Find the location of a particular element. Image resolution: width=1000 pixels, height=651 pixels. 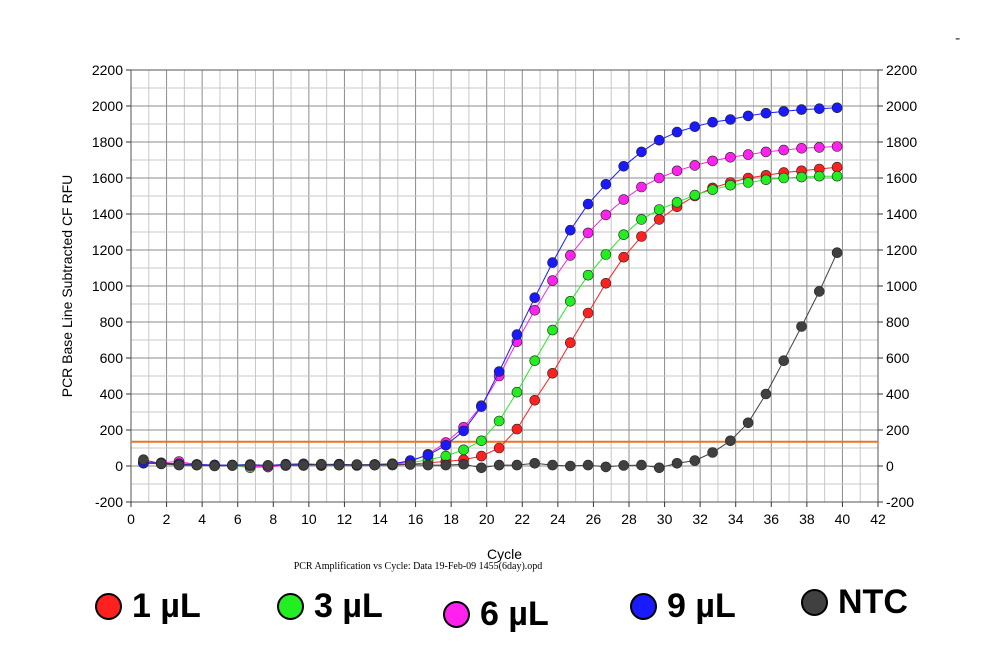

y-tick-label-right: 800 is located at coordinates (898, 322).